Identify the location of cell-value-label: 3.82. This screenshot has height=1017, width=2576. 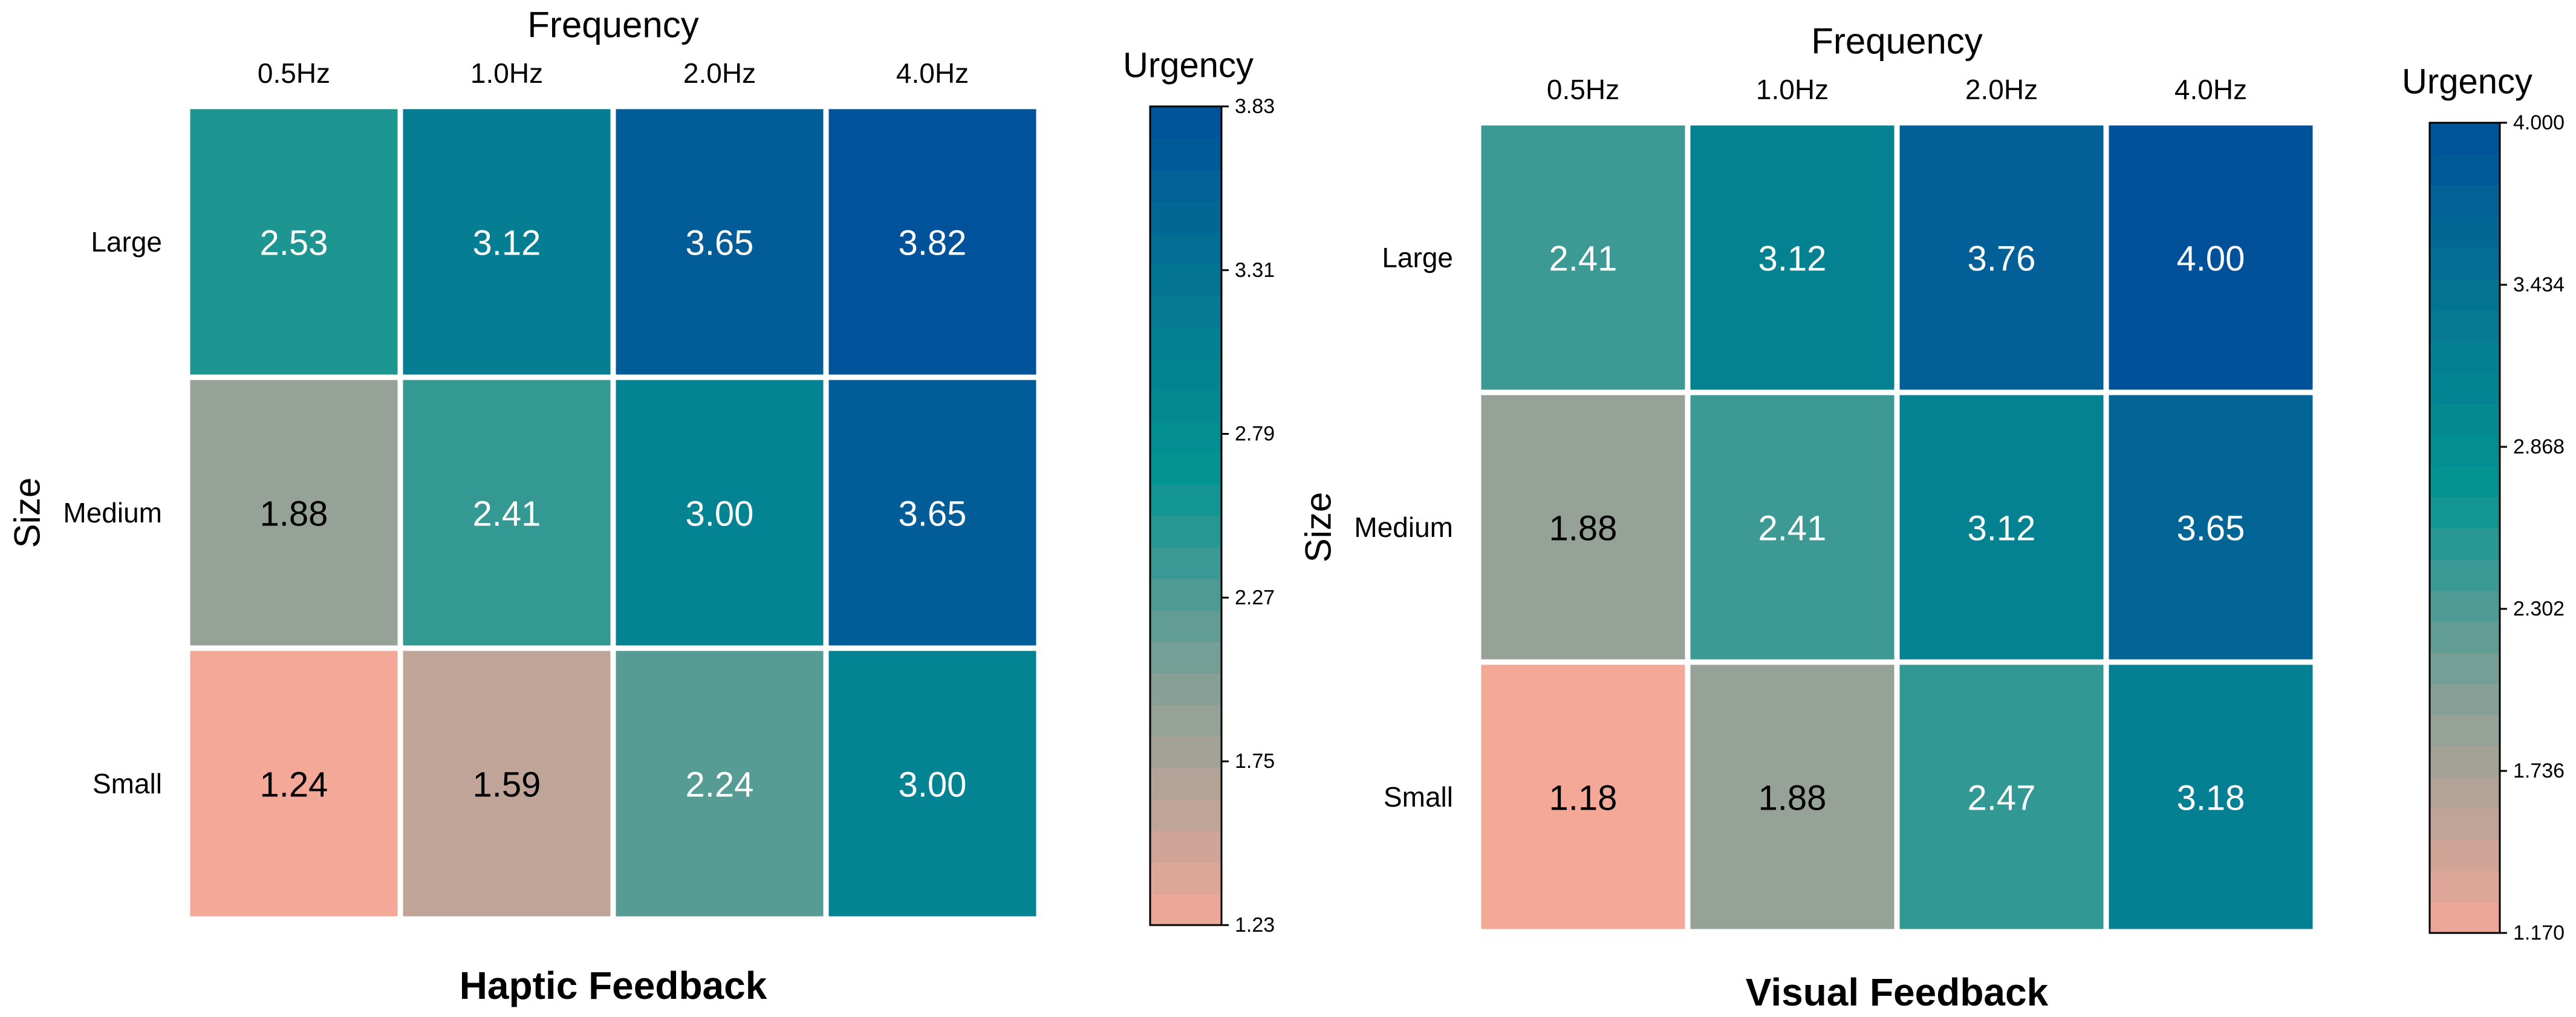
(933, 243).